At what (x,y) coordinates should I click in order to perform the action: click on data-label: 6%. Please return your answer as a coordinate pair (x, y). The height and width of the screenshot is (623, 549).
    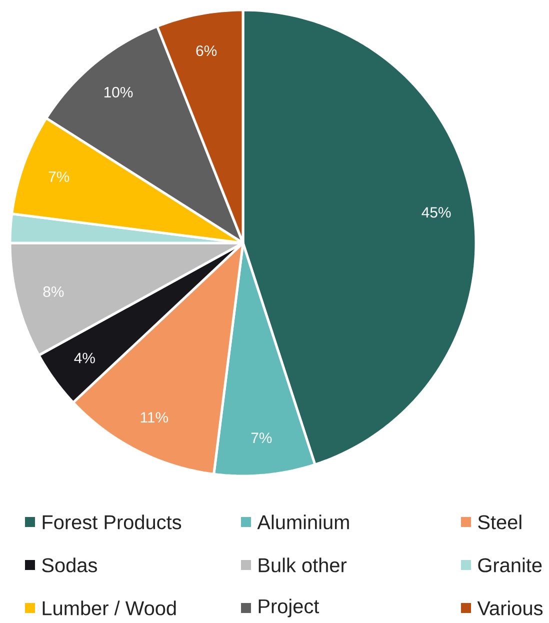
    Looking at the image, I should click on (206, 50).